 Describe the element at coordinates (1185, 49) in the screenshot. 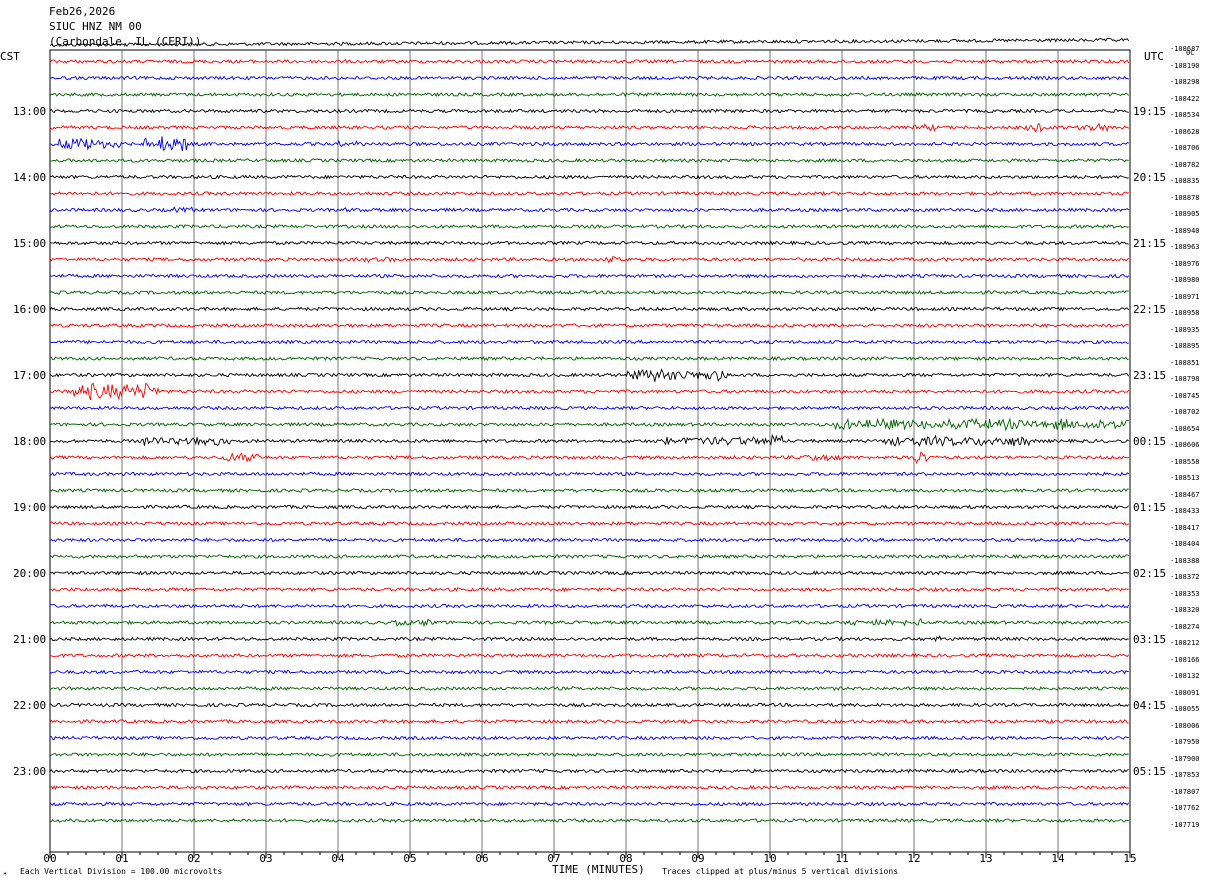

I see `trace-offset-label: -108687` at that location.